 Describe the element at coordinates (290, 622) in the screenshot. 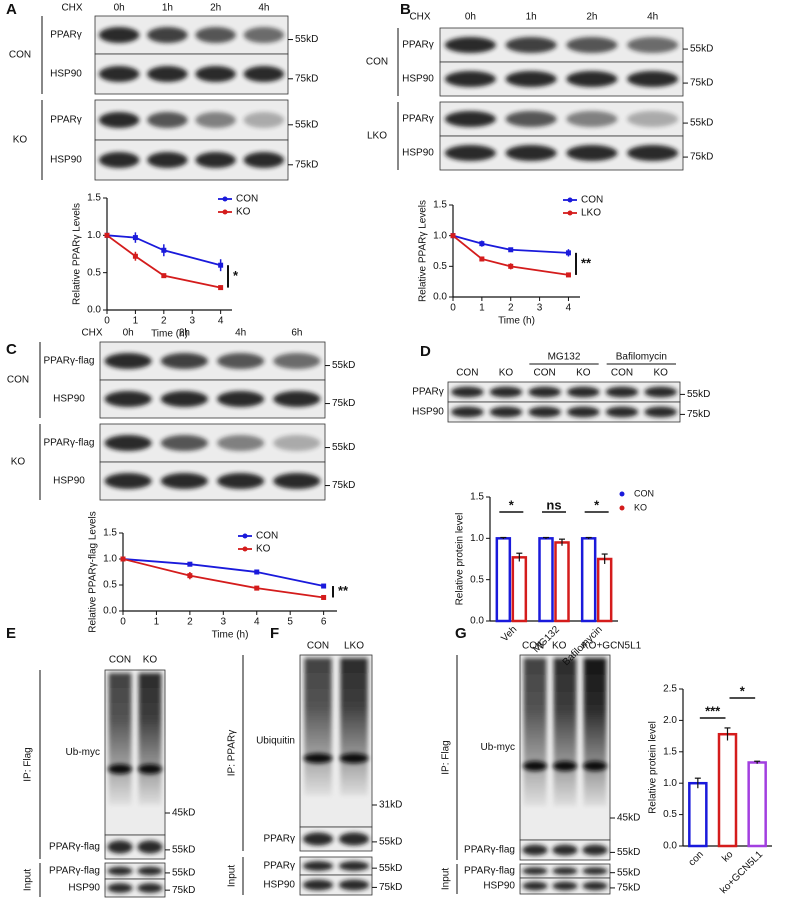

I see `x-tick-label: 5` at that location.